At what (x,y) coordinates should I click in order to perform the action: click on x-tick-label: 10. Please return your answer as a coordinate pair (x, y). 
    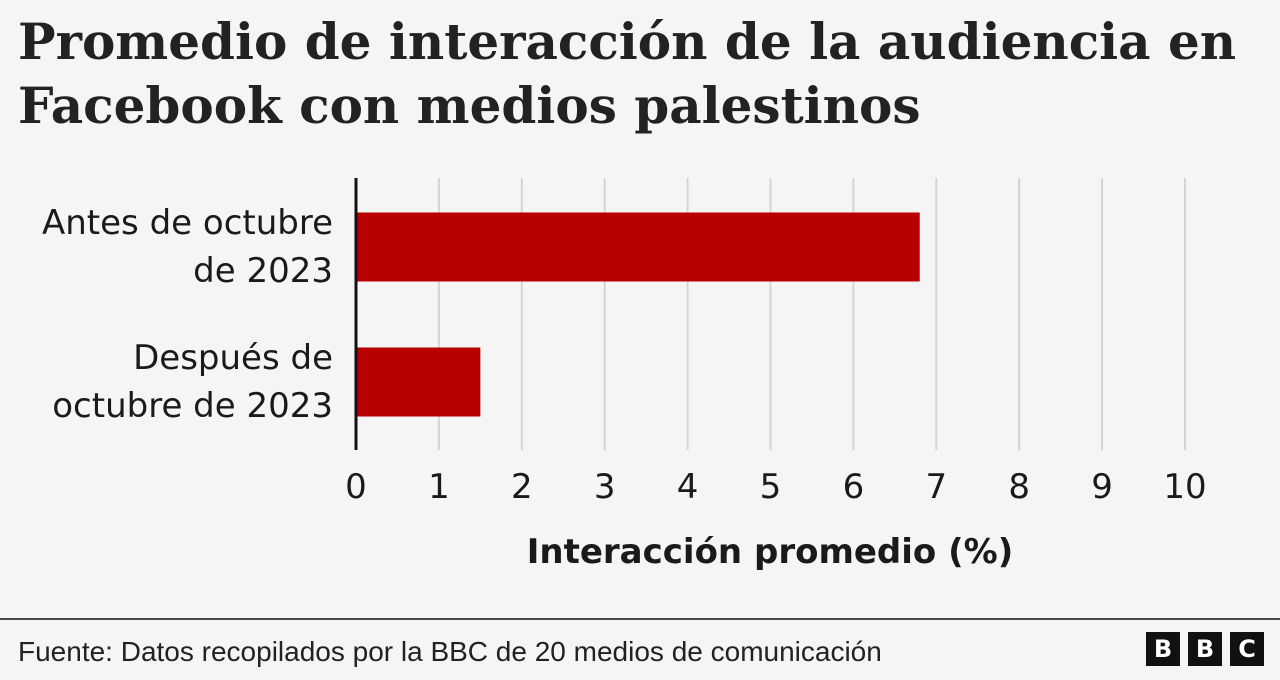
    Looking at the image, I should click on (1184, 487).